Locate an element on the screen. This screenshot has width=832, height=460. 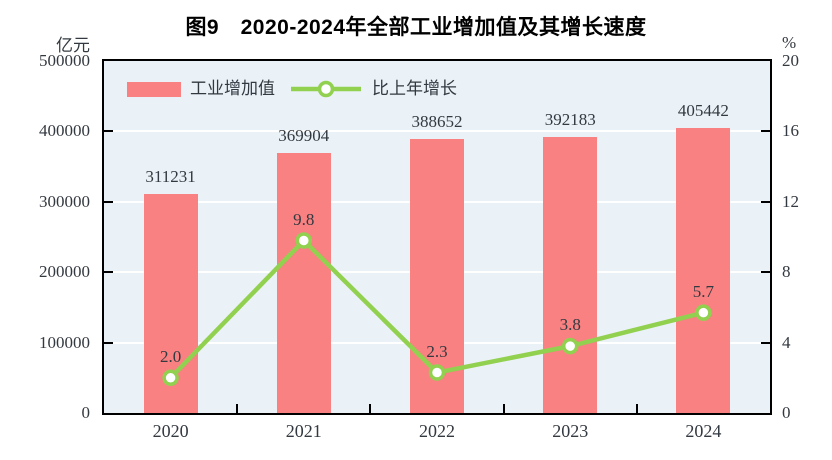
x-axis-category-label: 2020 is located at coordinates (170, 431).